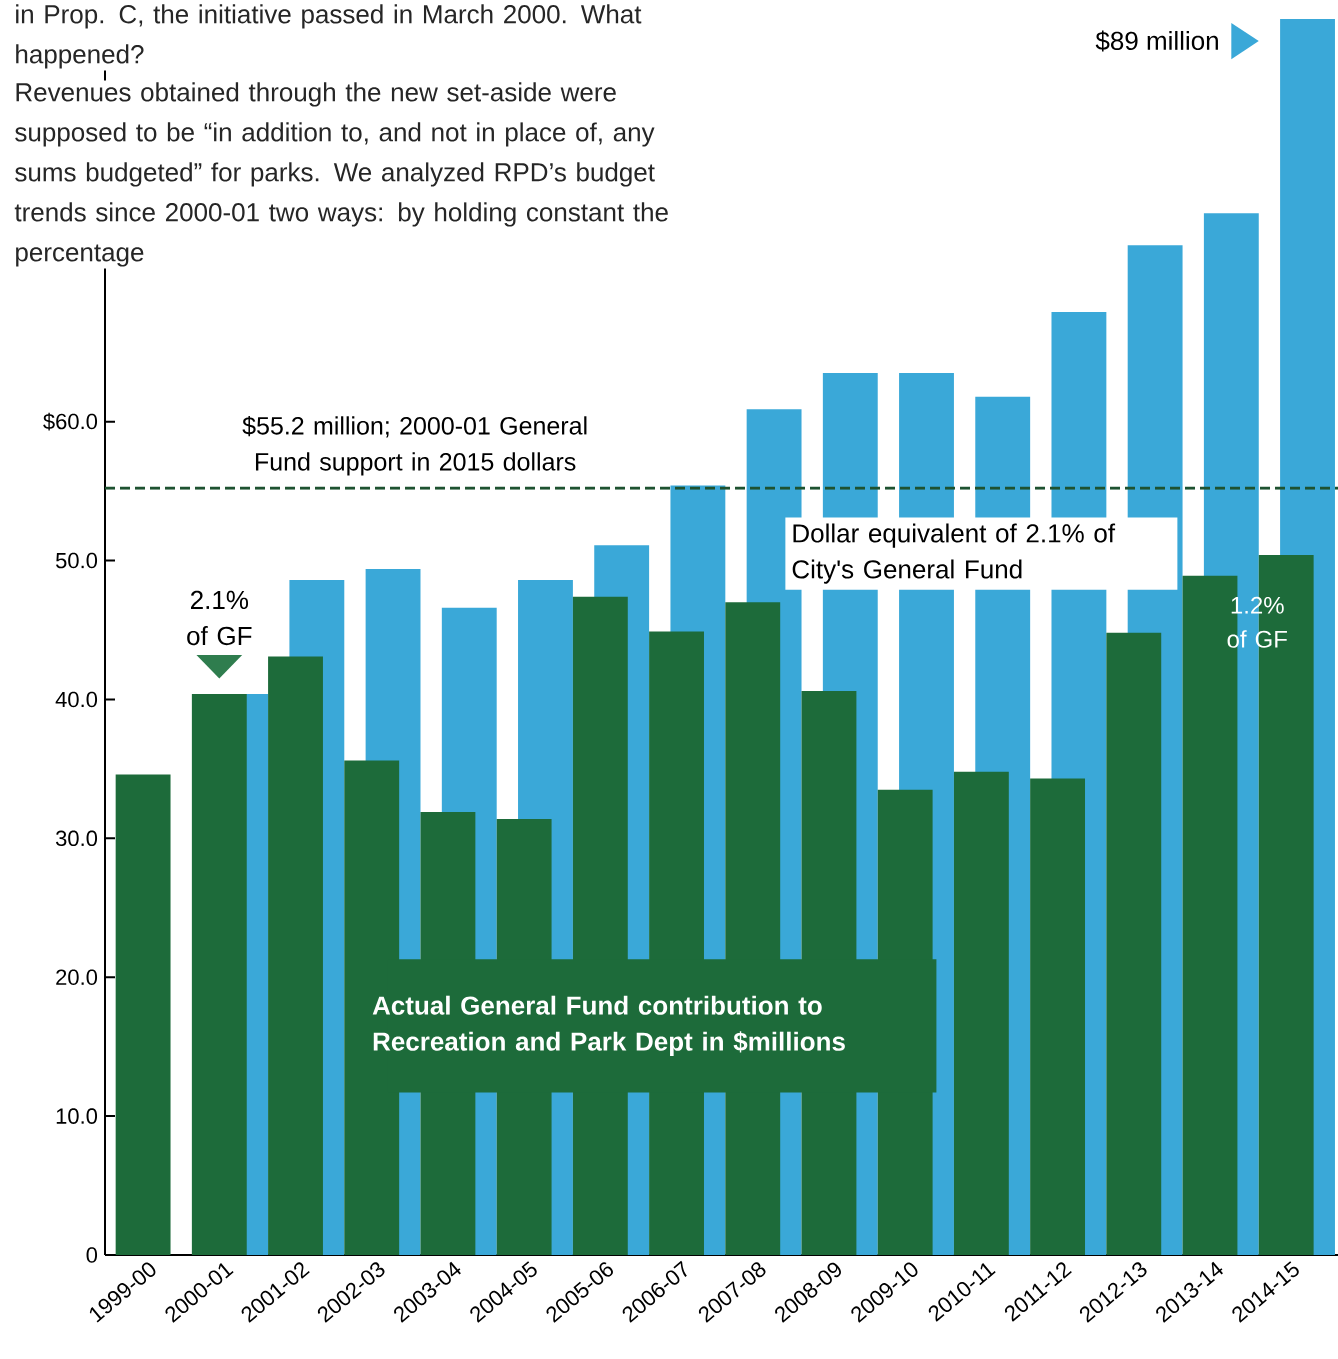 The width and height of the screenshot is (1338, 1359). Describe the element at coordinates (414, 445) in the screenshot. I see `ref-line-label: $55.2 million; 2000-01 General Fund support in 2015 dollars` at that location.